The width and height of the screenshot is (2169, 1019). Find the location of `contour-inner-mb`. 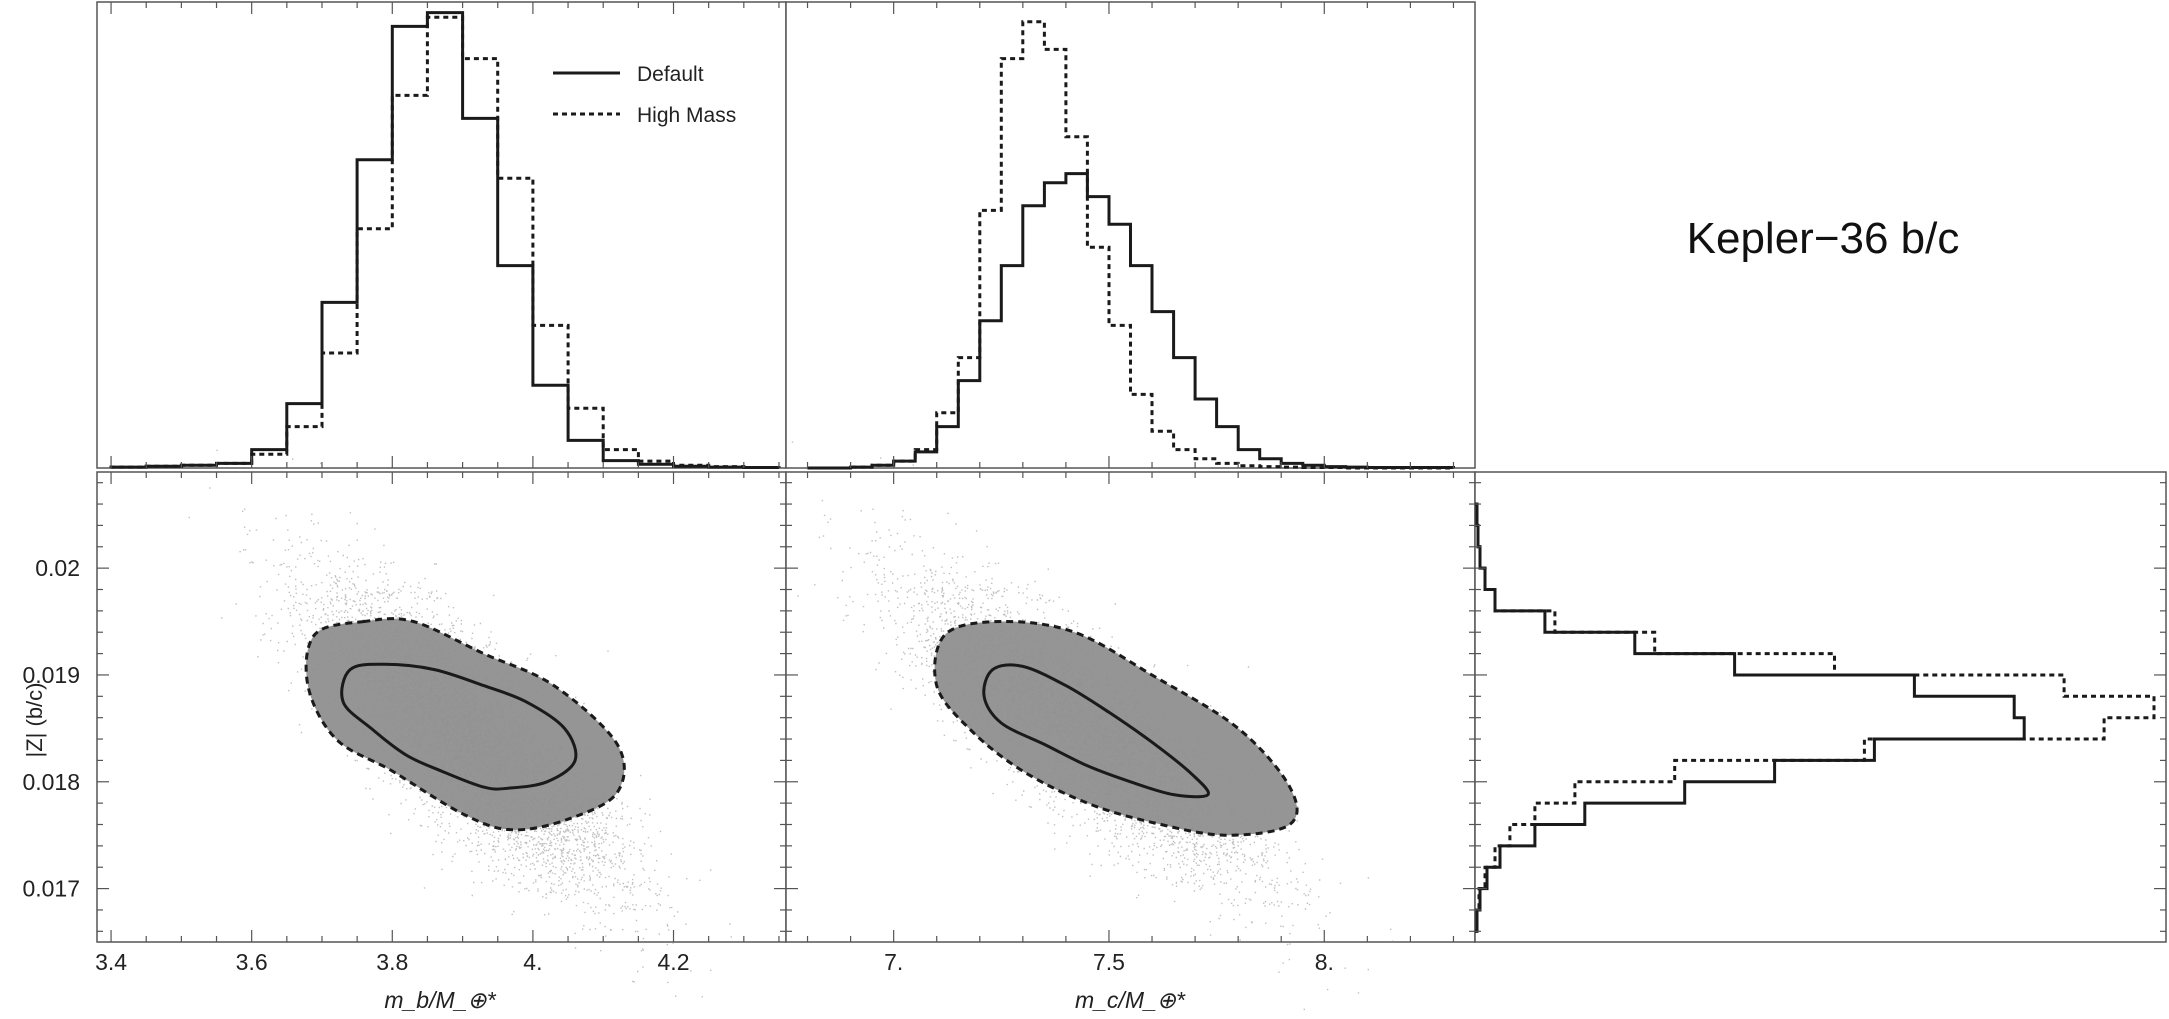

contour-inner-mb is located at coordinates (459, 726).